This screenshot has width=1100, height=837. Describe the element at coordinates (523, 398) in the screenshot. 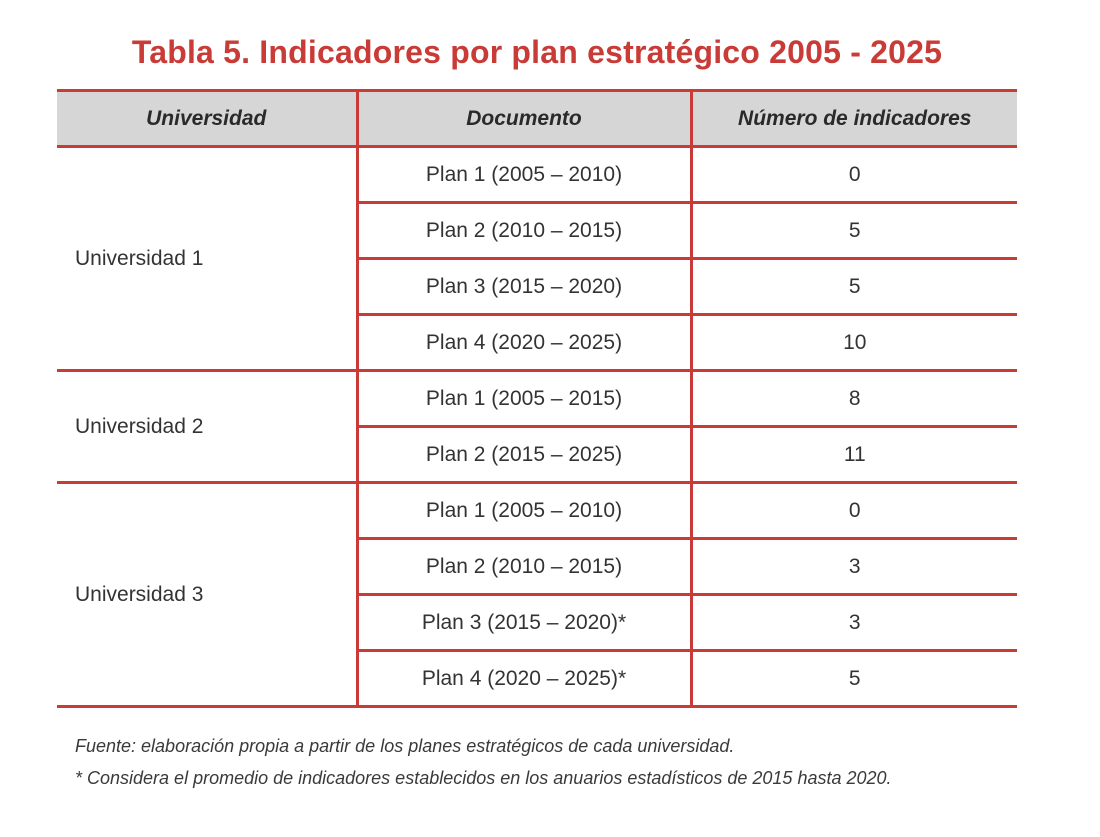

I see `documento-cell: Plan 1 (2005 – 2015)` at that location.